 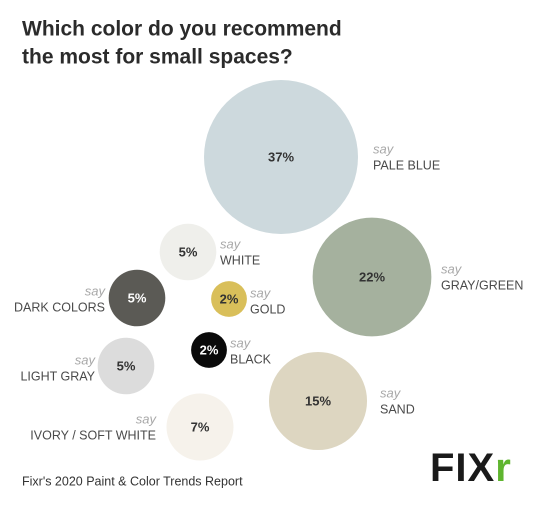 I want to click on logo-text: FIX, so click(x=462, y=468).